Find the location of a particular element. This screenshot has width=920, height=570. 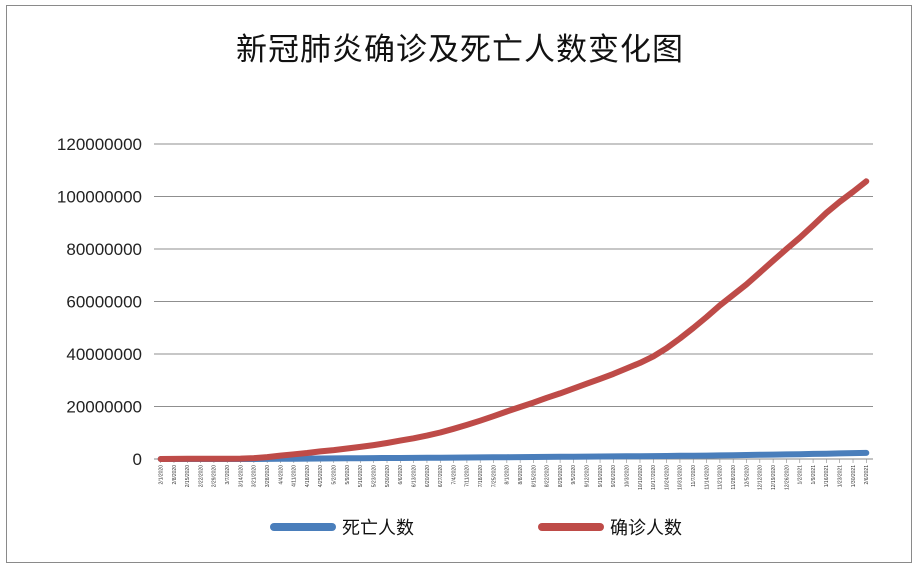

x-tick-label: 4/18/2020 is located at coordinates (308, 476).